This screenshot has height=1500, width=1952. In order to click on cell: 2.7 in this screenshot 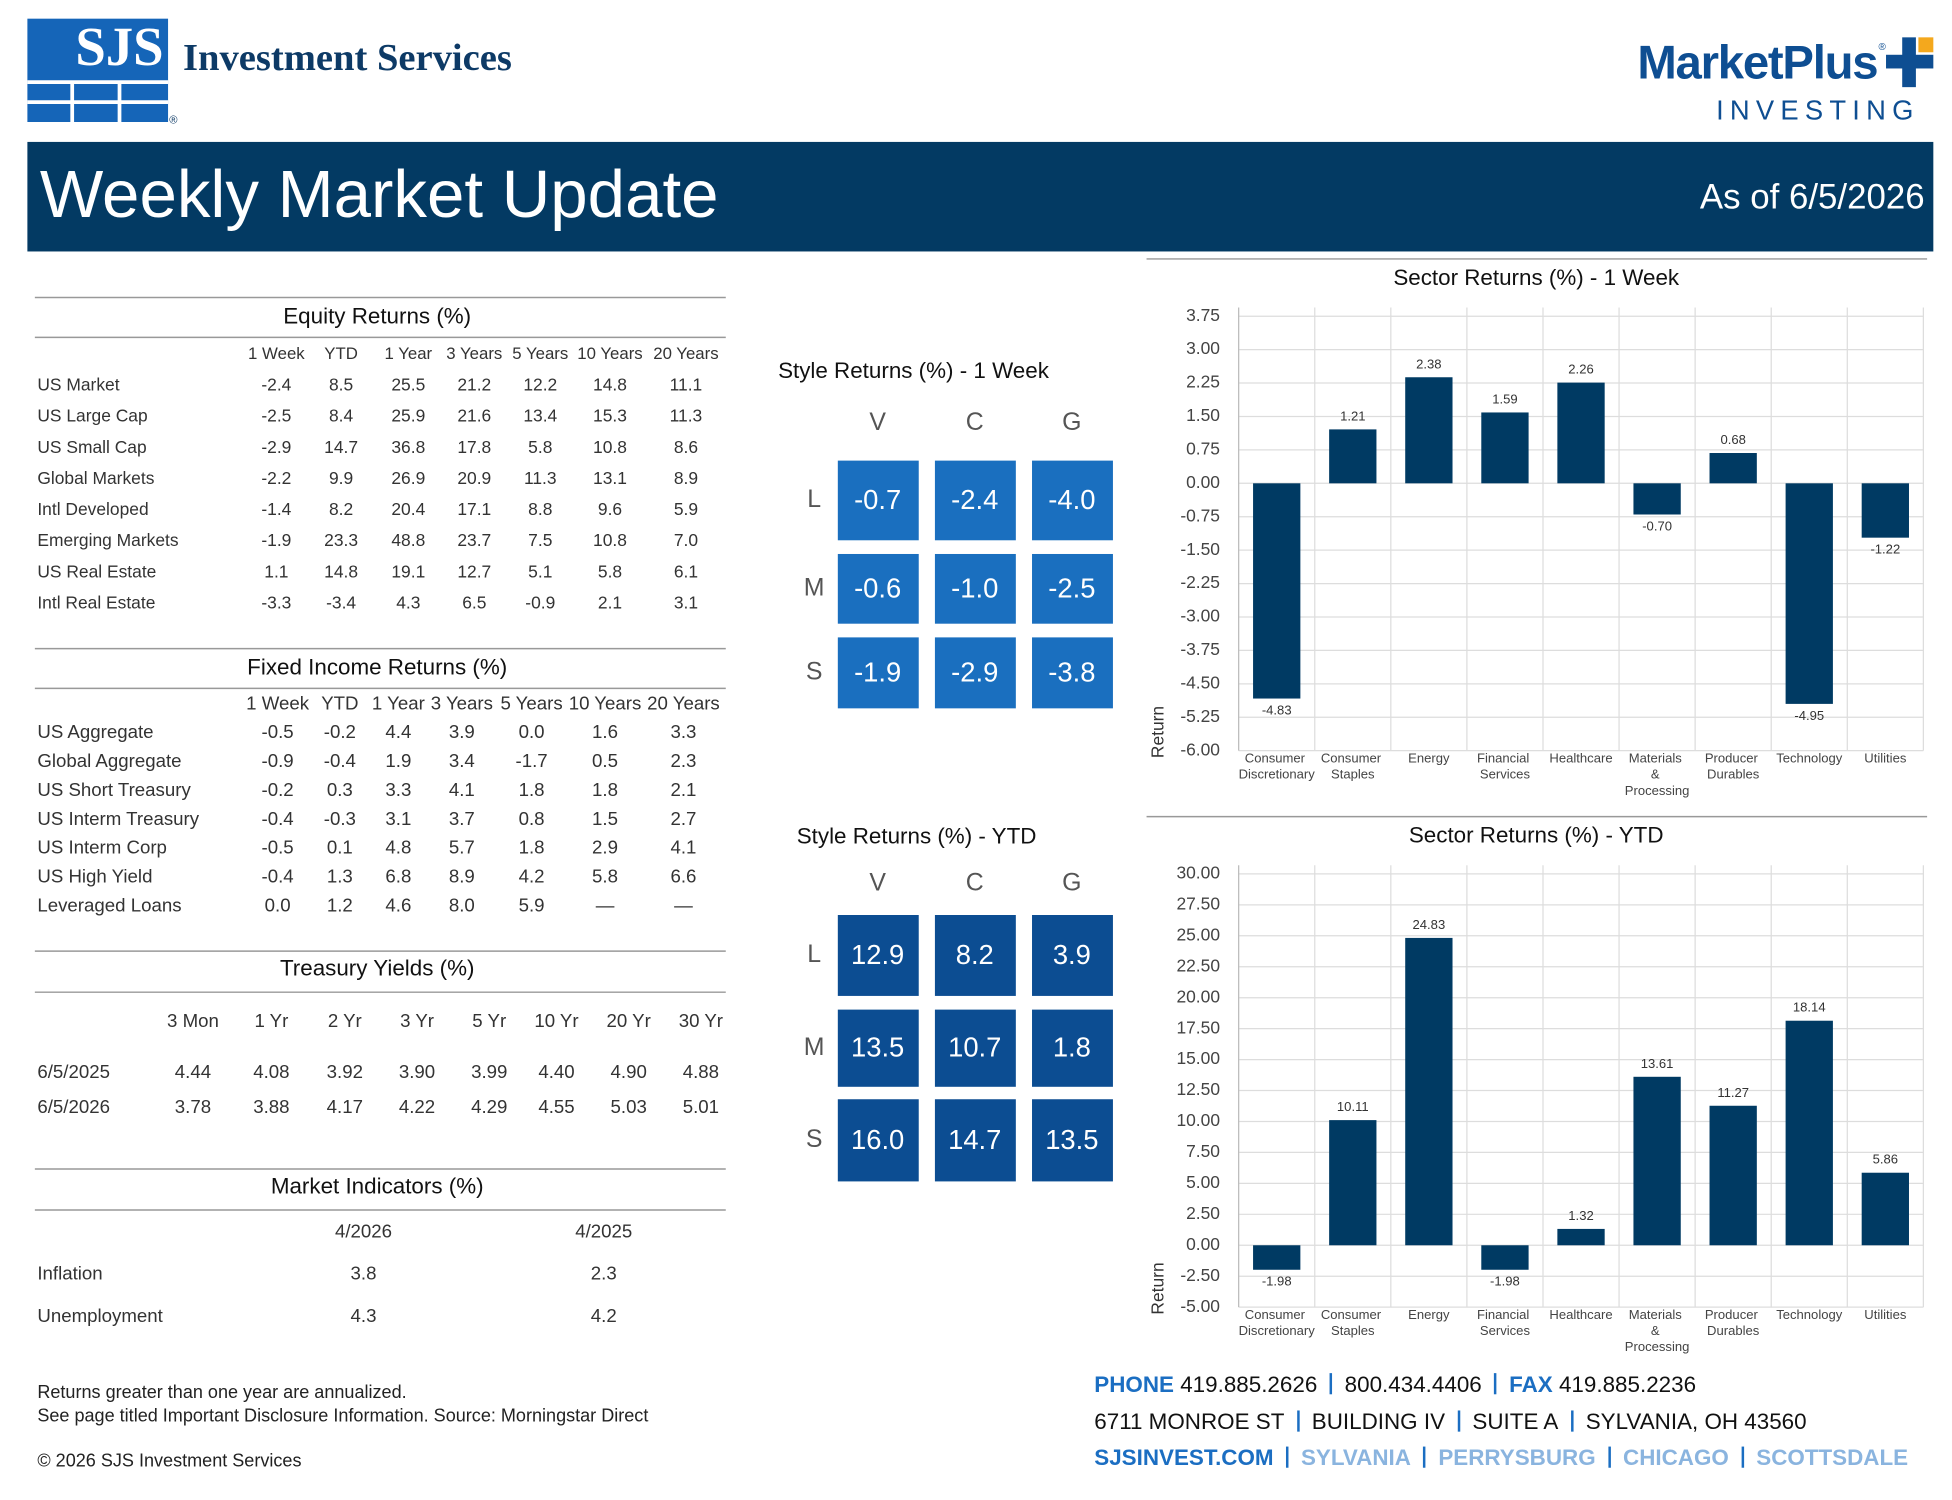, I will do `click(683, 818)`.